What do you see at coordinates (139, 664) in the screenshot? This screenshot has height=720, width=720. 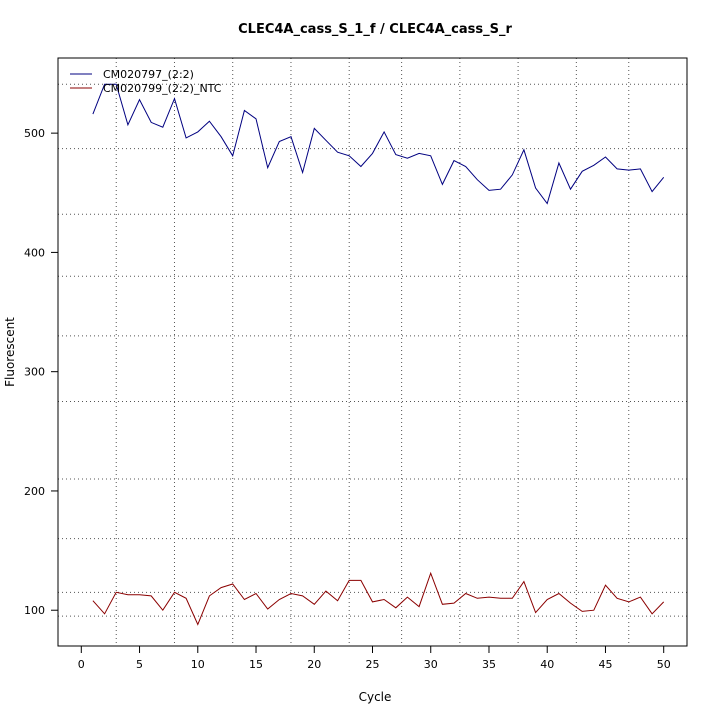 I see `x-tick-label: 5` at bounding box center [139, 664].